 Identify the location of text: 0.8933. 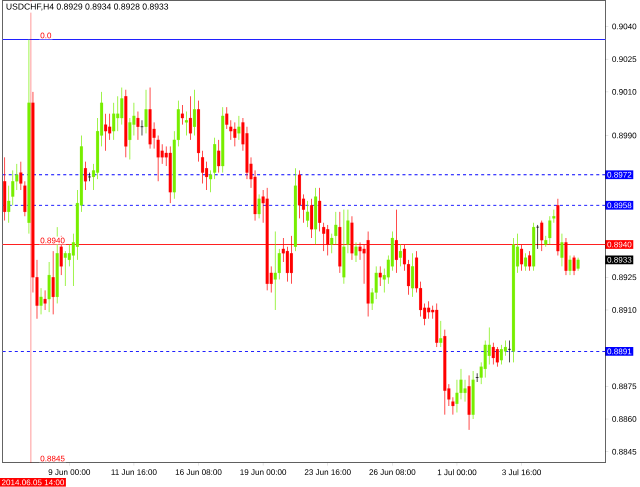
(619, 260).